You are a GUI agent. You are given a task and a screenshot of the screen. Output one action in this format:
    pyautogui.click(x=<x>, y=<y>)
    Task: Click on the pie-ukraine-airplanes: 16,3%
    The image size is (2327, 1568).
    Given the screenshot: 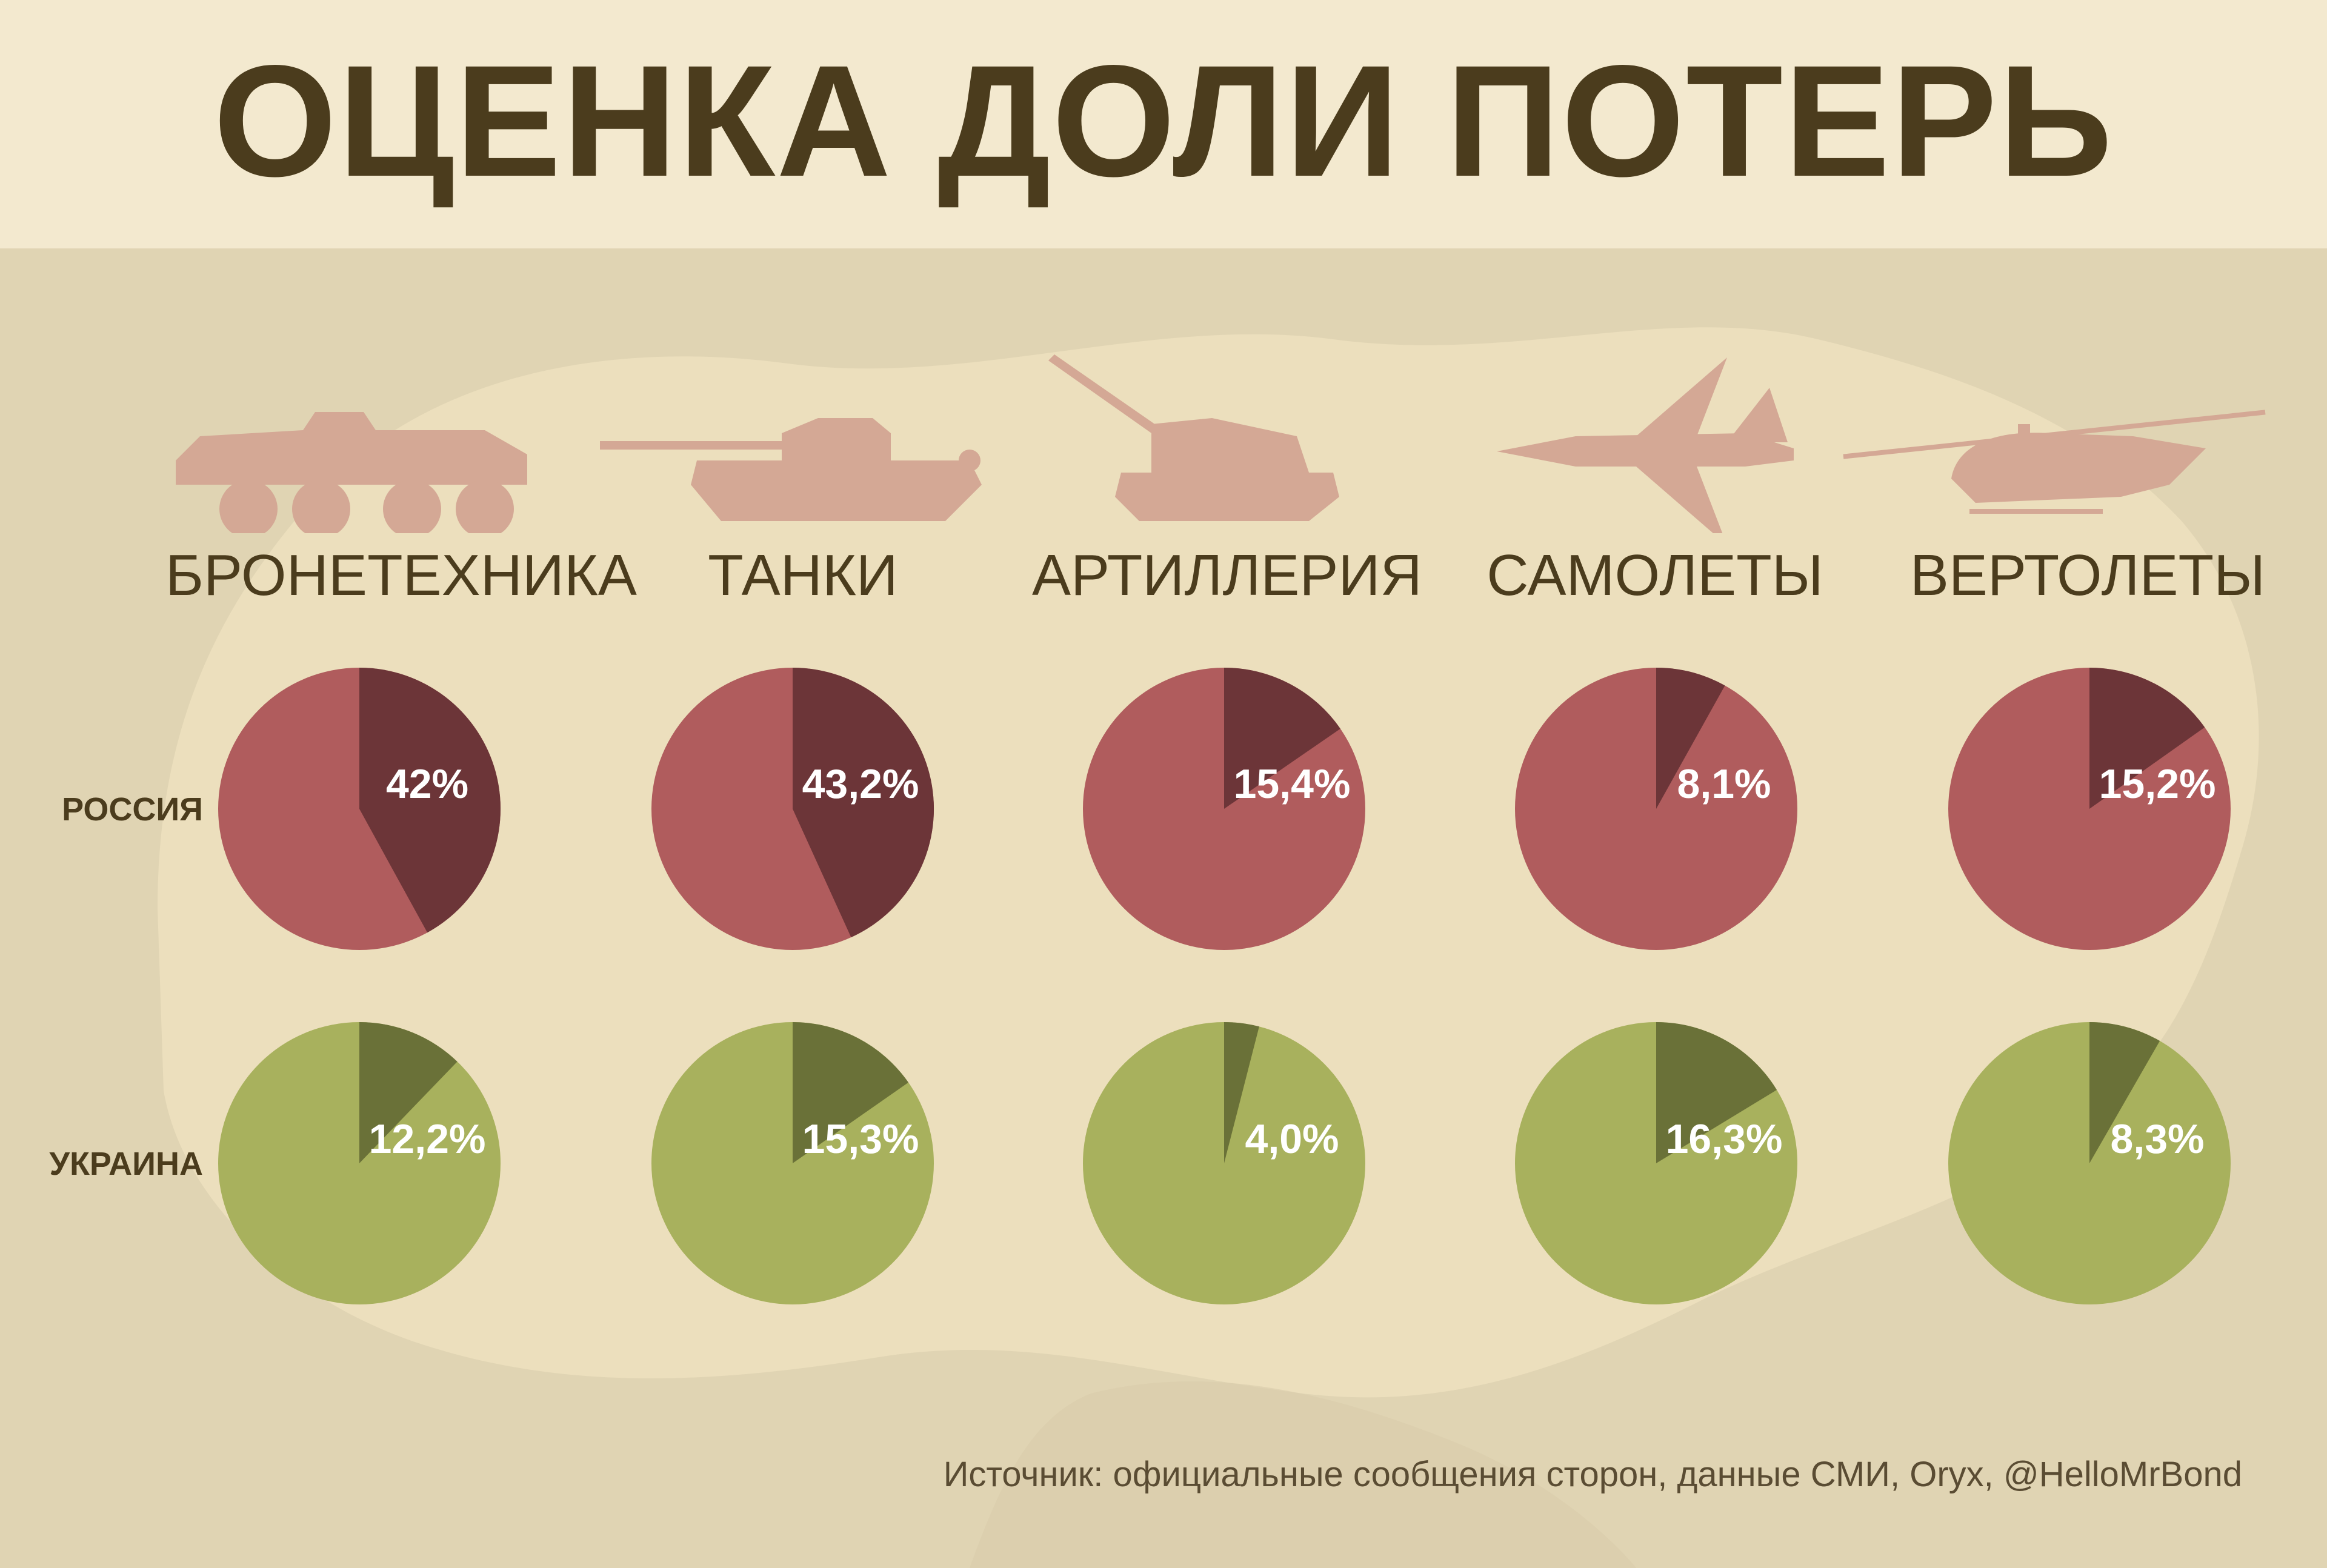 What is the action you would take?
    pyautogui.click(x=1656, y=1163)
    